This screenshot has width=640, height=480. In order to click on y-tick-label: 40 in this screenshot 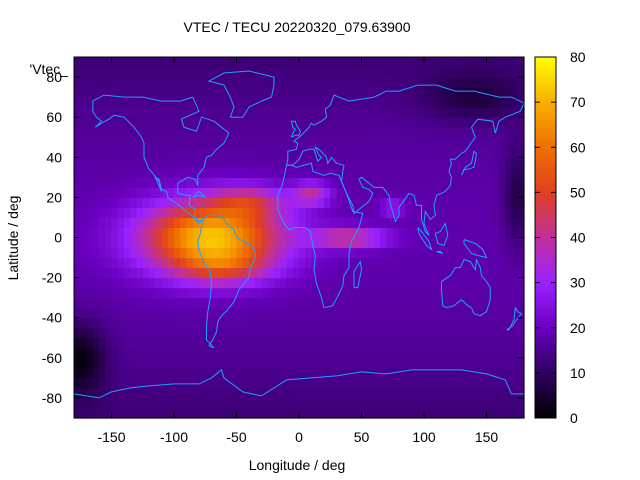, I will do `click(54, 157)`.